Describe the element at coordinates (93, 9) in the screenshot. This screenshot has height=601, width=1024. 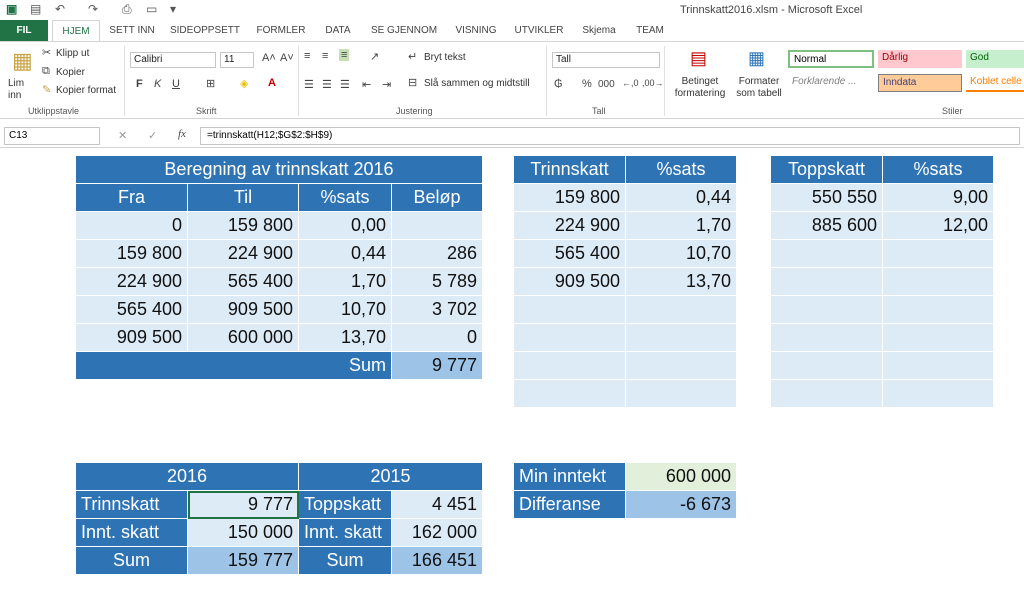
I see `redo-icon: ↷` at that location.